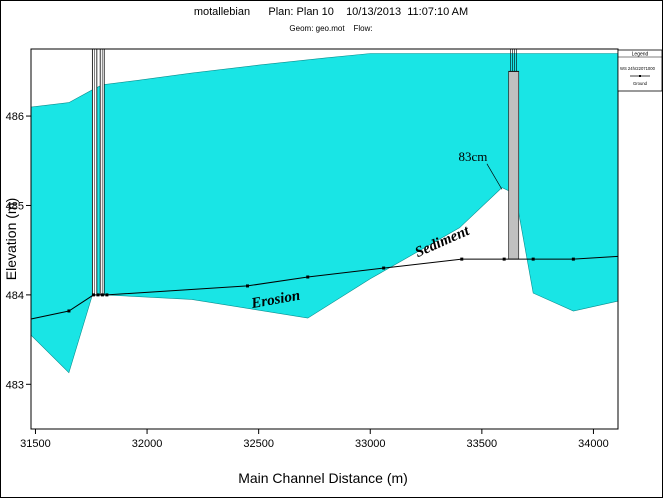 Image resolution: width=663 pixels, height=498 pixels. What do you see at coordinates (147, 444) in the screenshot?
I see `x-tick-label: 32000` at bounding box center [147, 444].